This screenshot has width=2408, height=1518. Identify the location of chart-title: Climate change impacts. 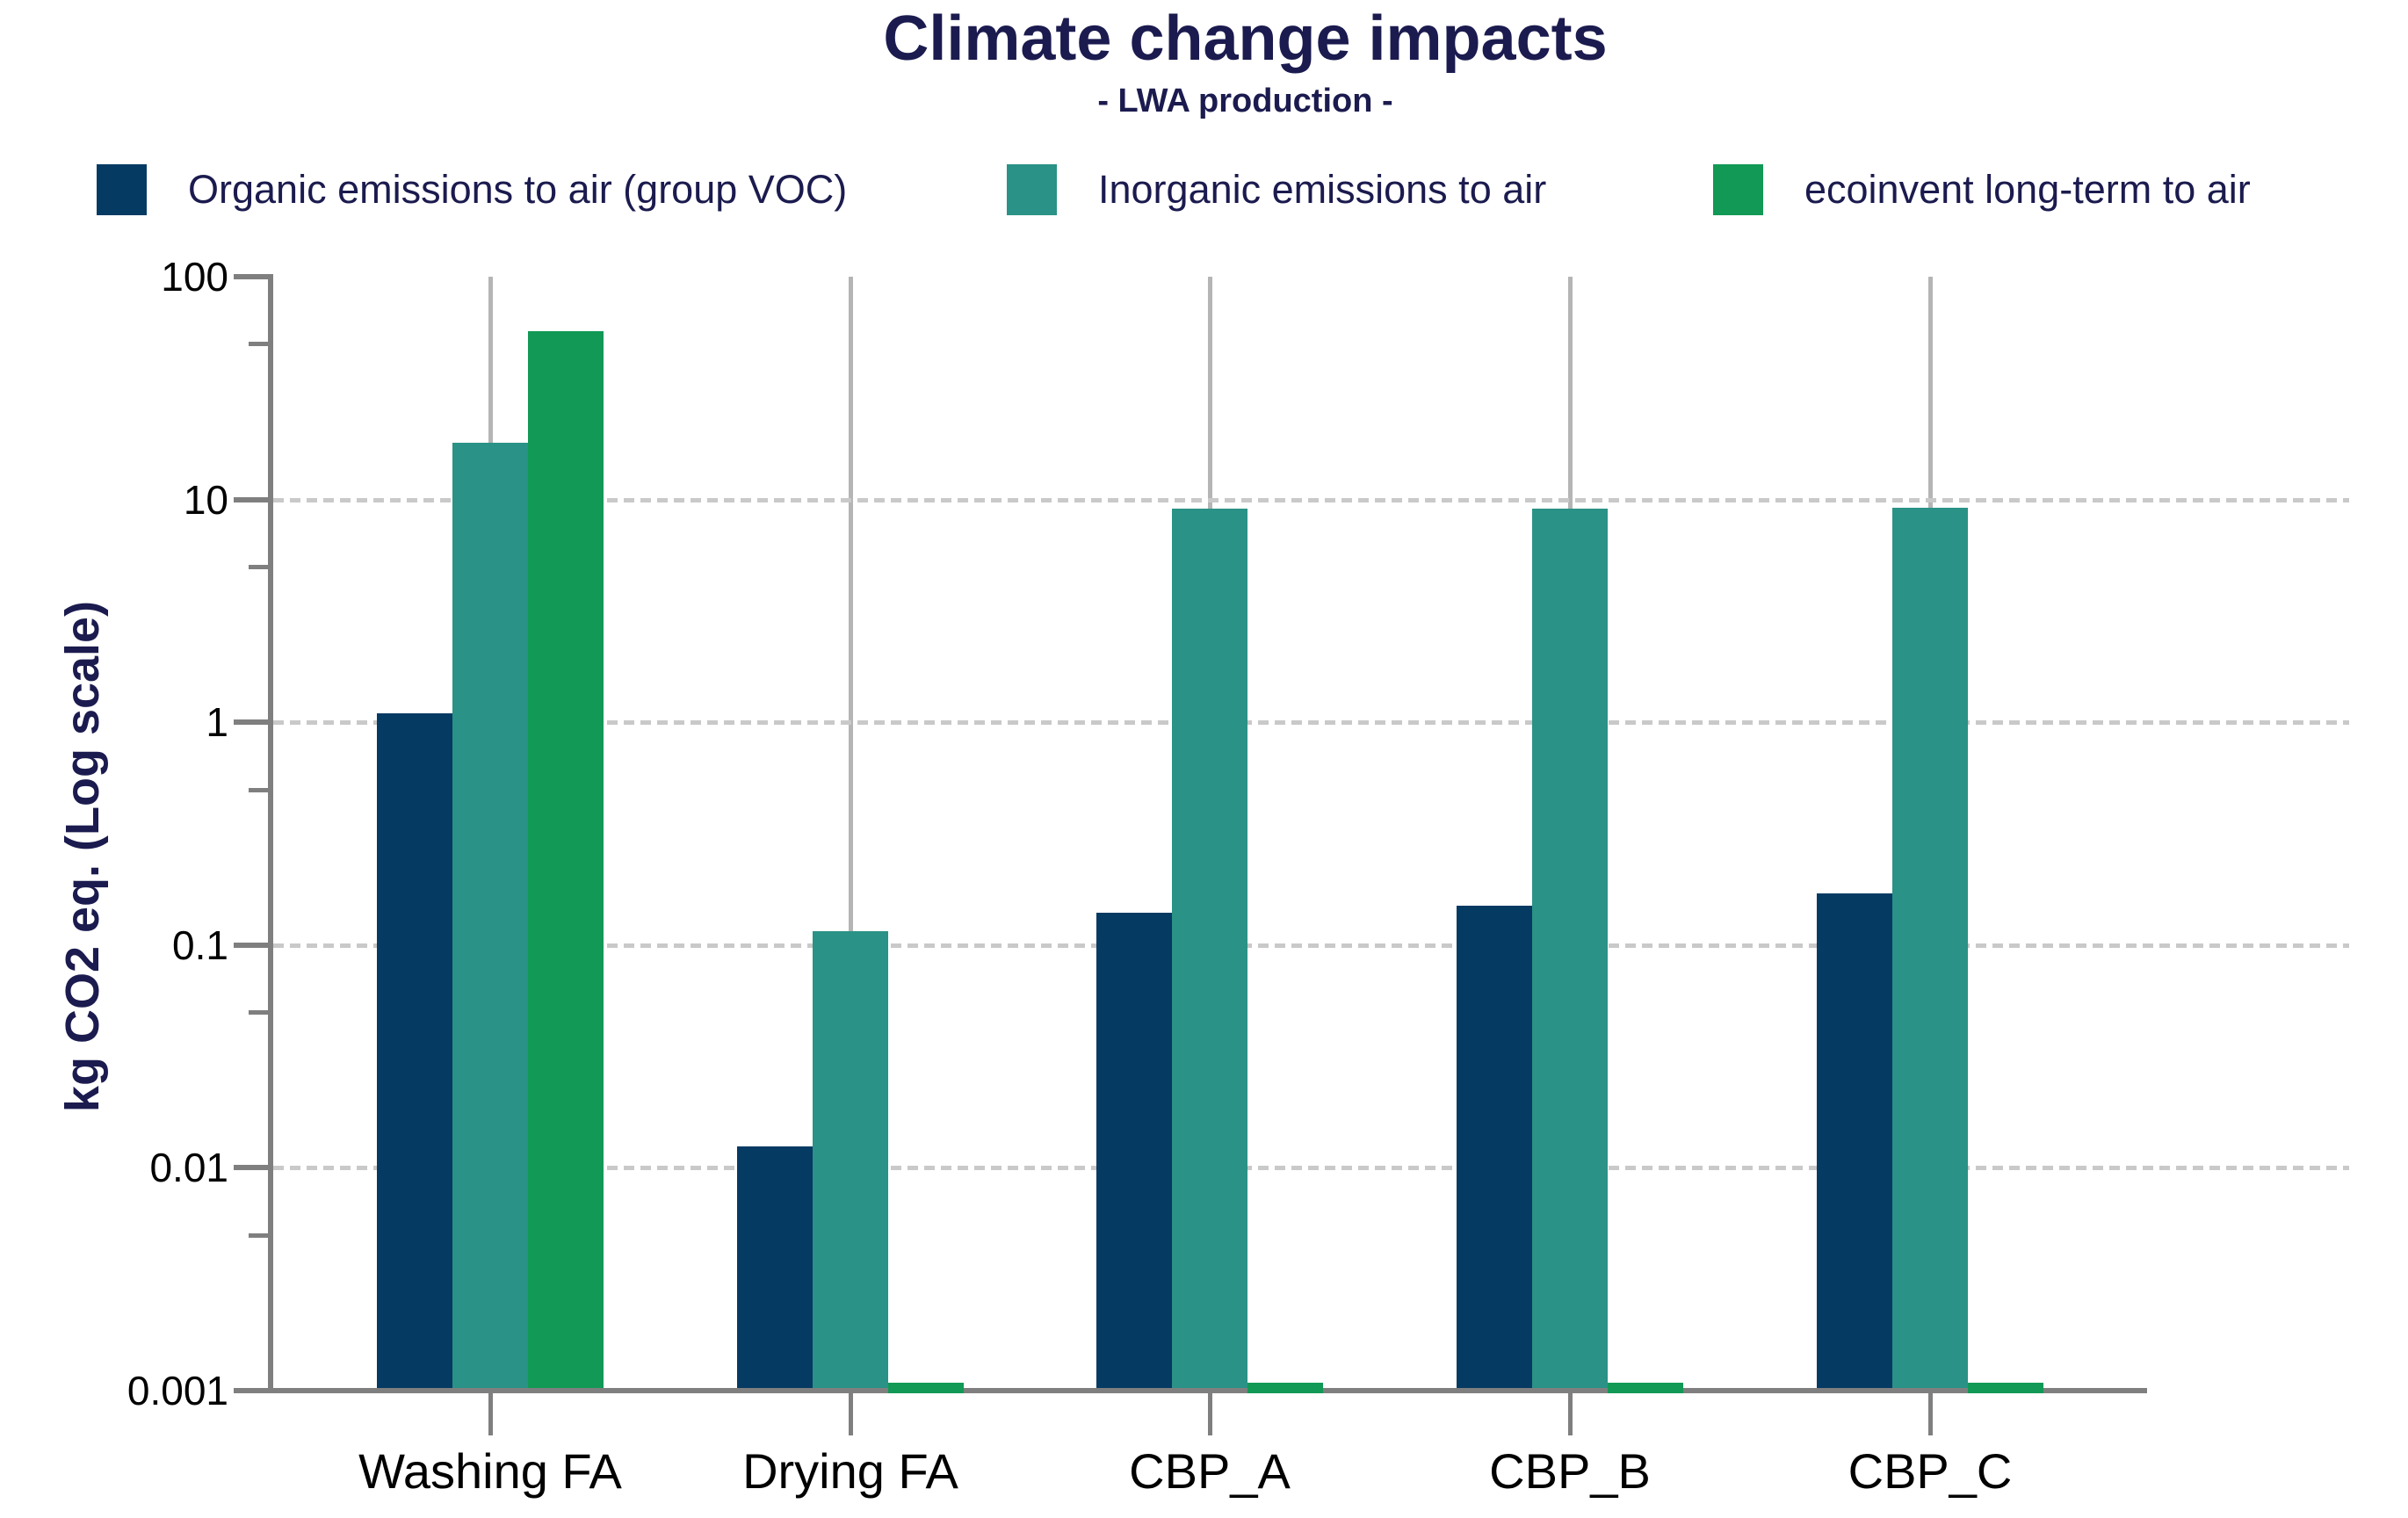
(1246, 39).